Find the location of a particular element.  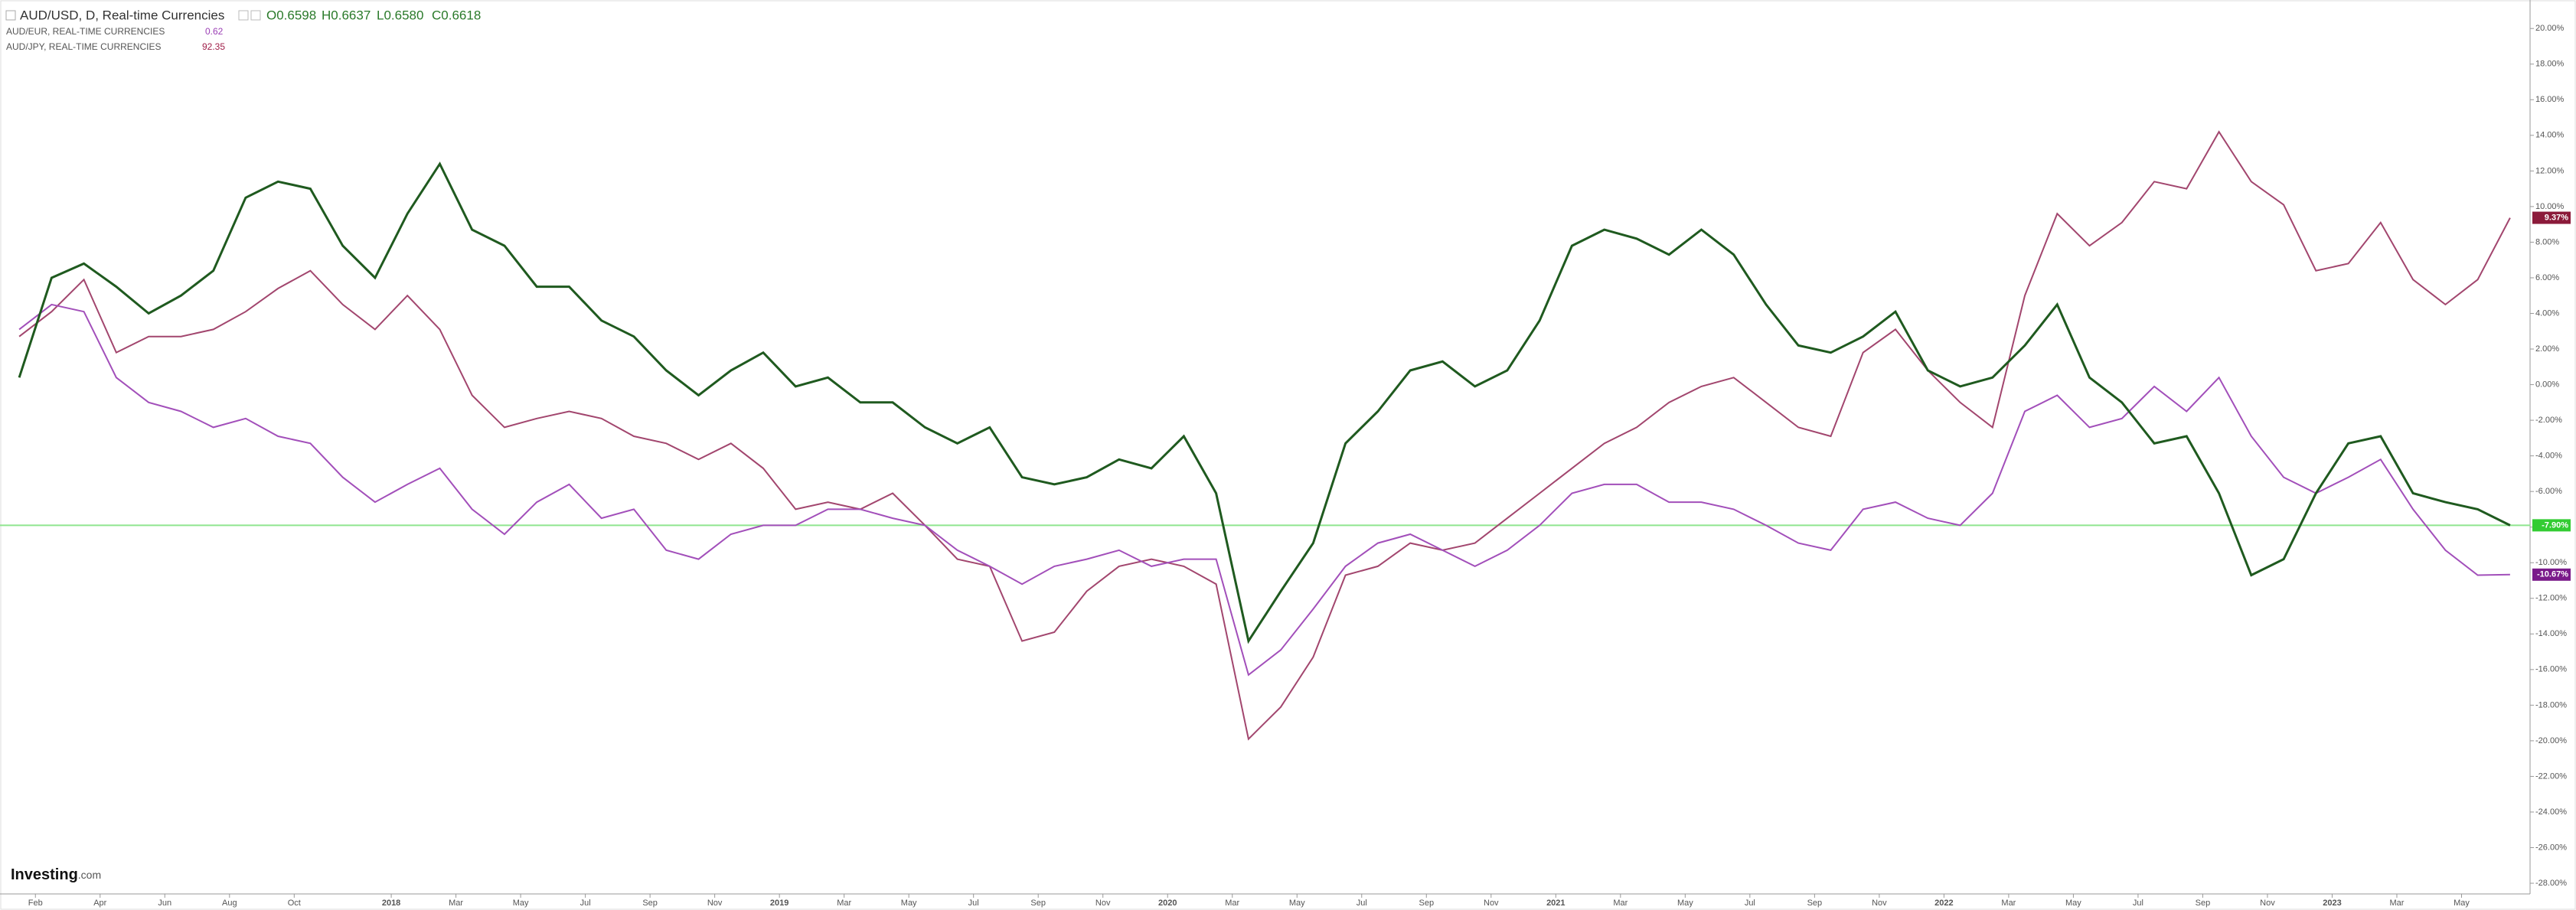

y-tick-label: -10.00% is located at coordinates (2551, 562).